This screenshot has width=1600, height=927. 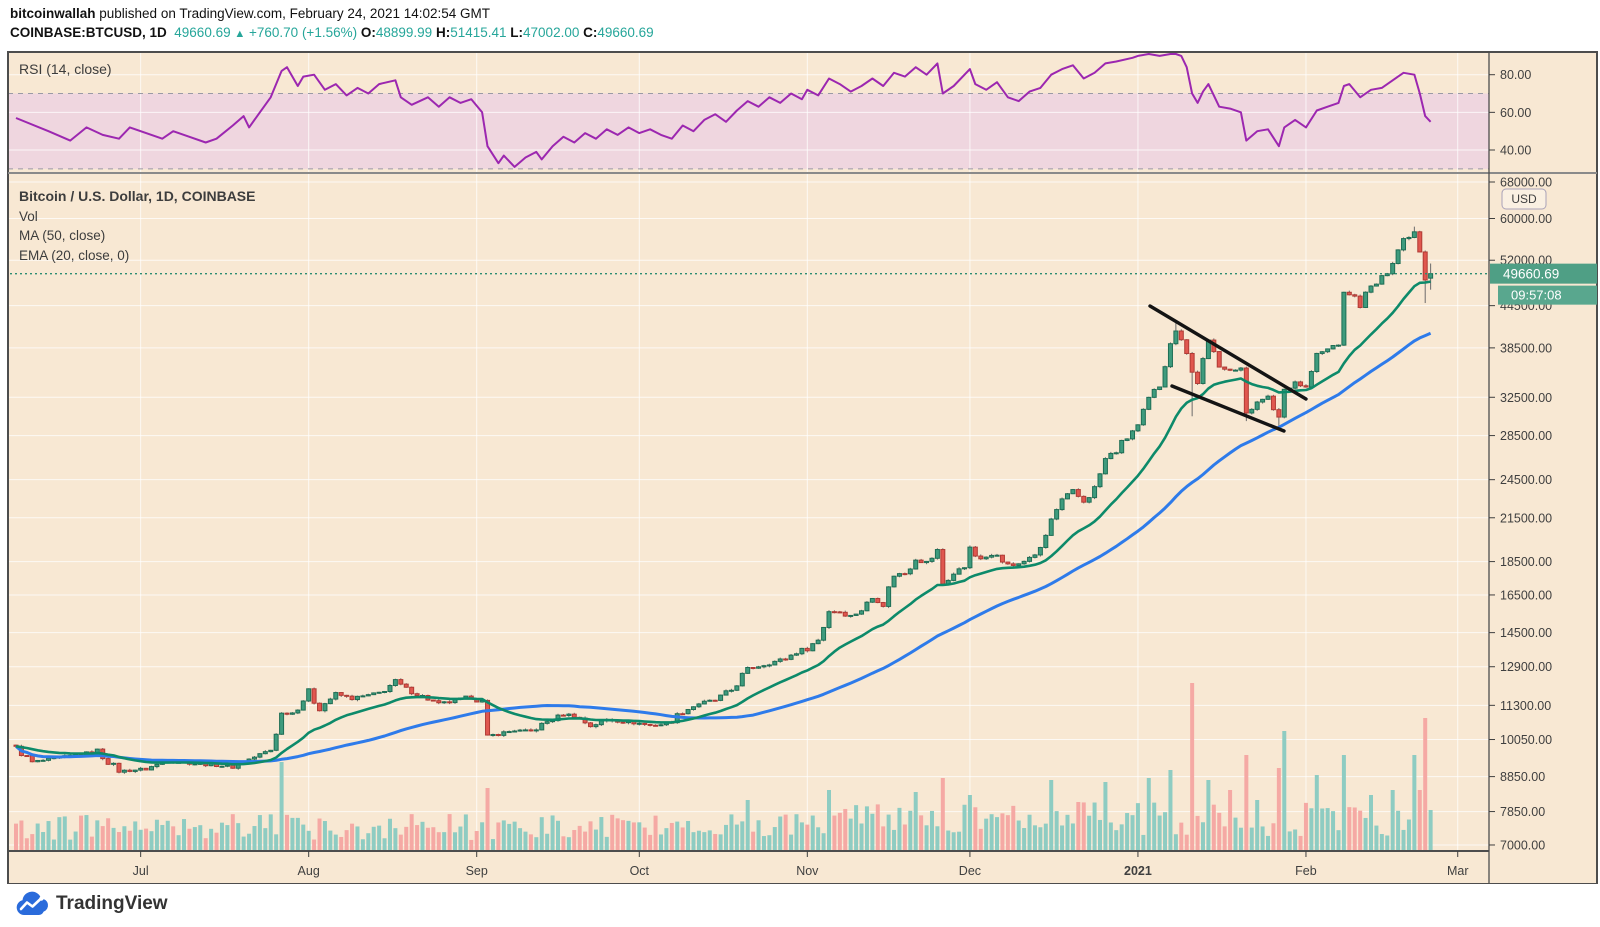 I want to click on svg-text: 10050.00, so click(x=1526, y=740).